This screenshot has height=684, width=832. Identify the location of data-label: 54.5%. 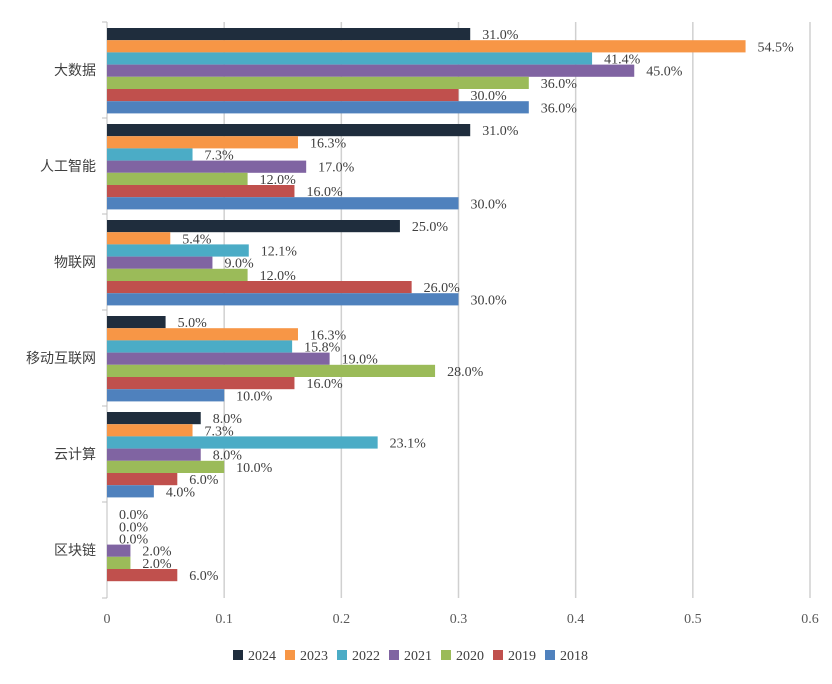
(776, 47).